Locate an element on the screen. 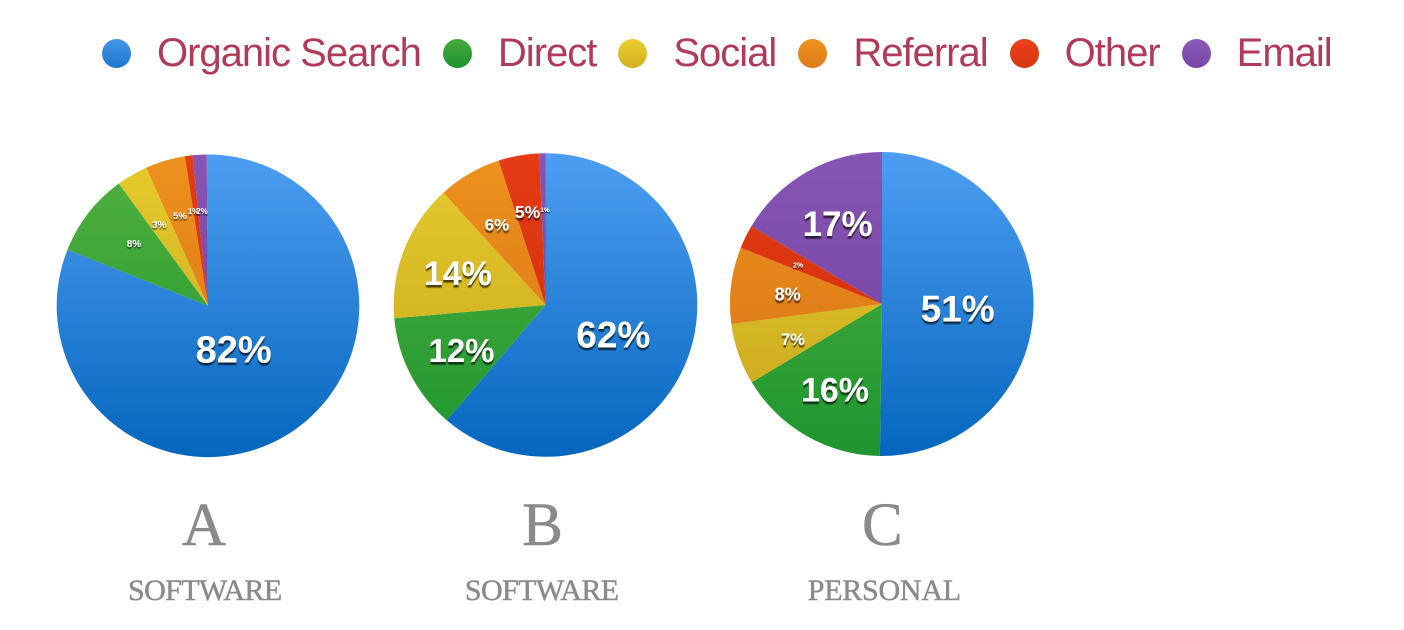  svg-text: 12% is located at coordinates (461, 350).